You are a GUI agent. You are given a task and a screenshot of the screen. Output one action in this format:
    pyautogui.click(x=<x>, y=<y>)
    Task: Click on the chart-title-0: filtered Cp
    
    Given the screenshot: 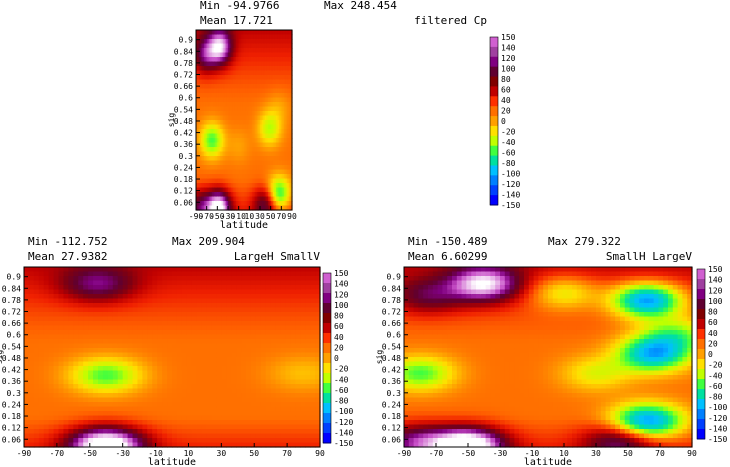 What is the action you would take?
    pyautogui.click(x=450, y=20)
    